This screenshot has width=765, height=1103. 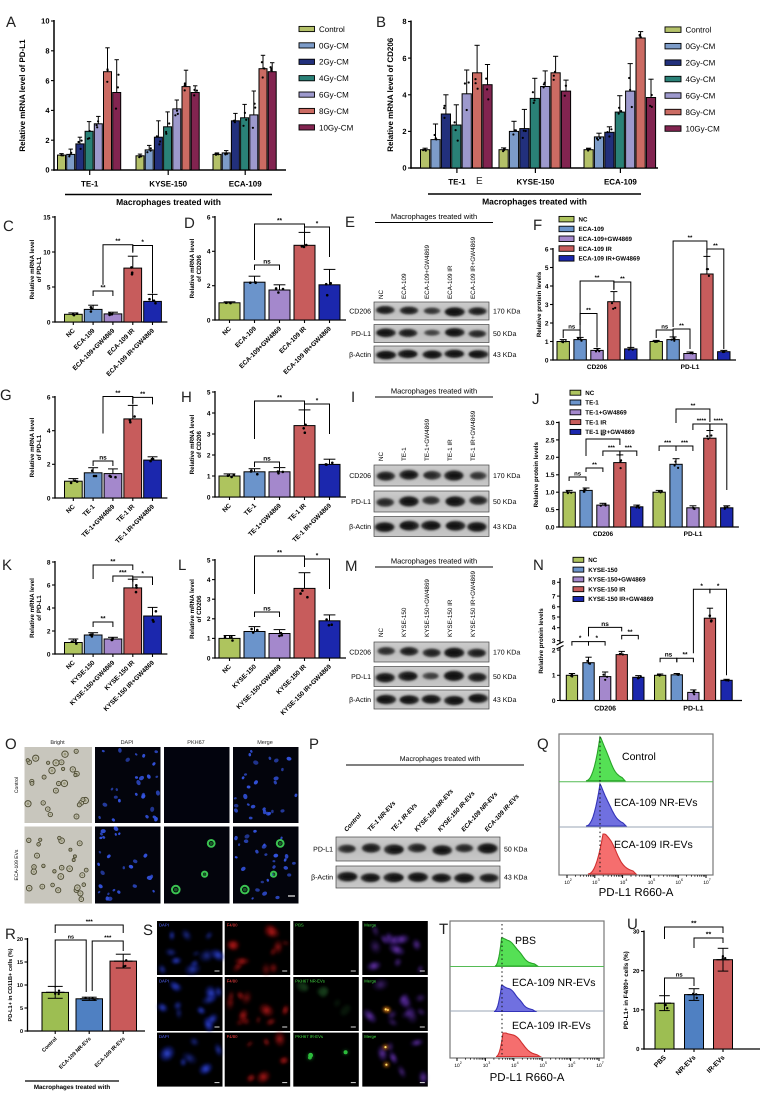 What do you see at coordinates (549, 475) in the screenshot?
I see `svg-text: 1.5` at bounding box center [549, 475].